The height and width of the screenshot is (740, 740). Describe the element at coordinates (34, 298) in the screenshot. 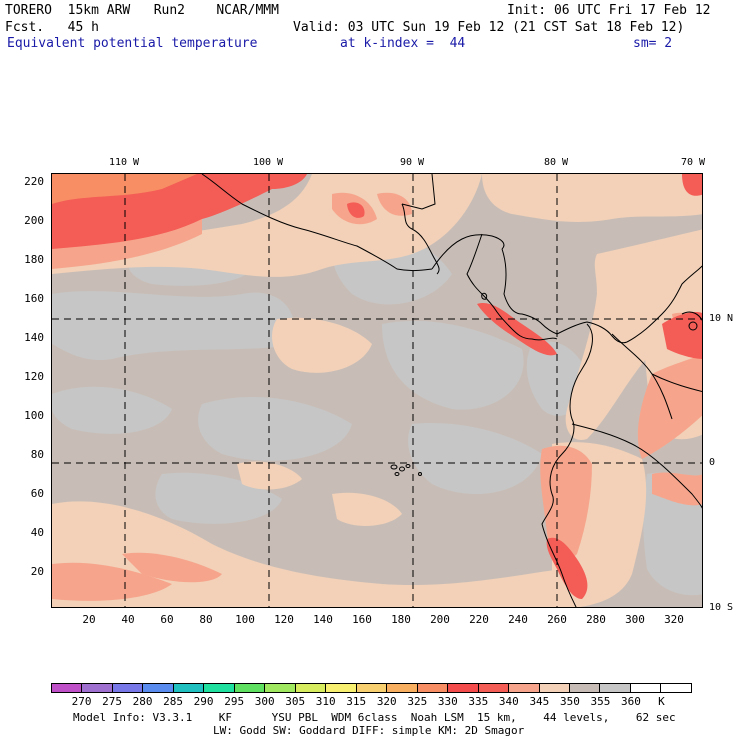

I see `y-tick: 160` at that location.